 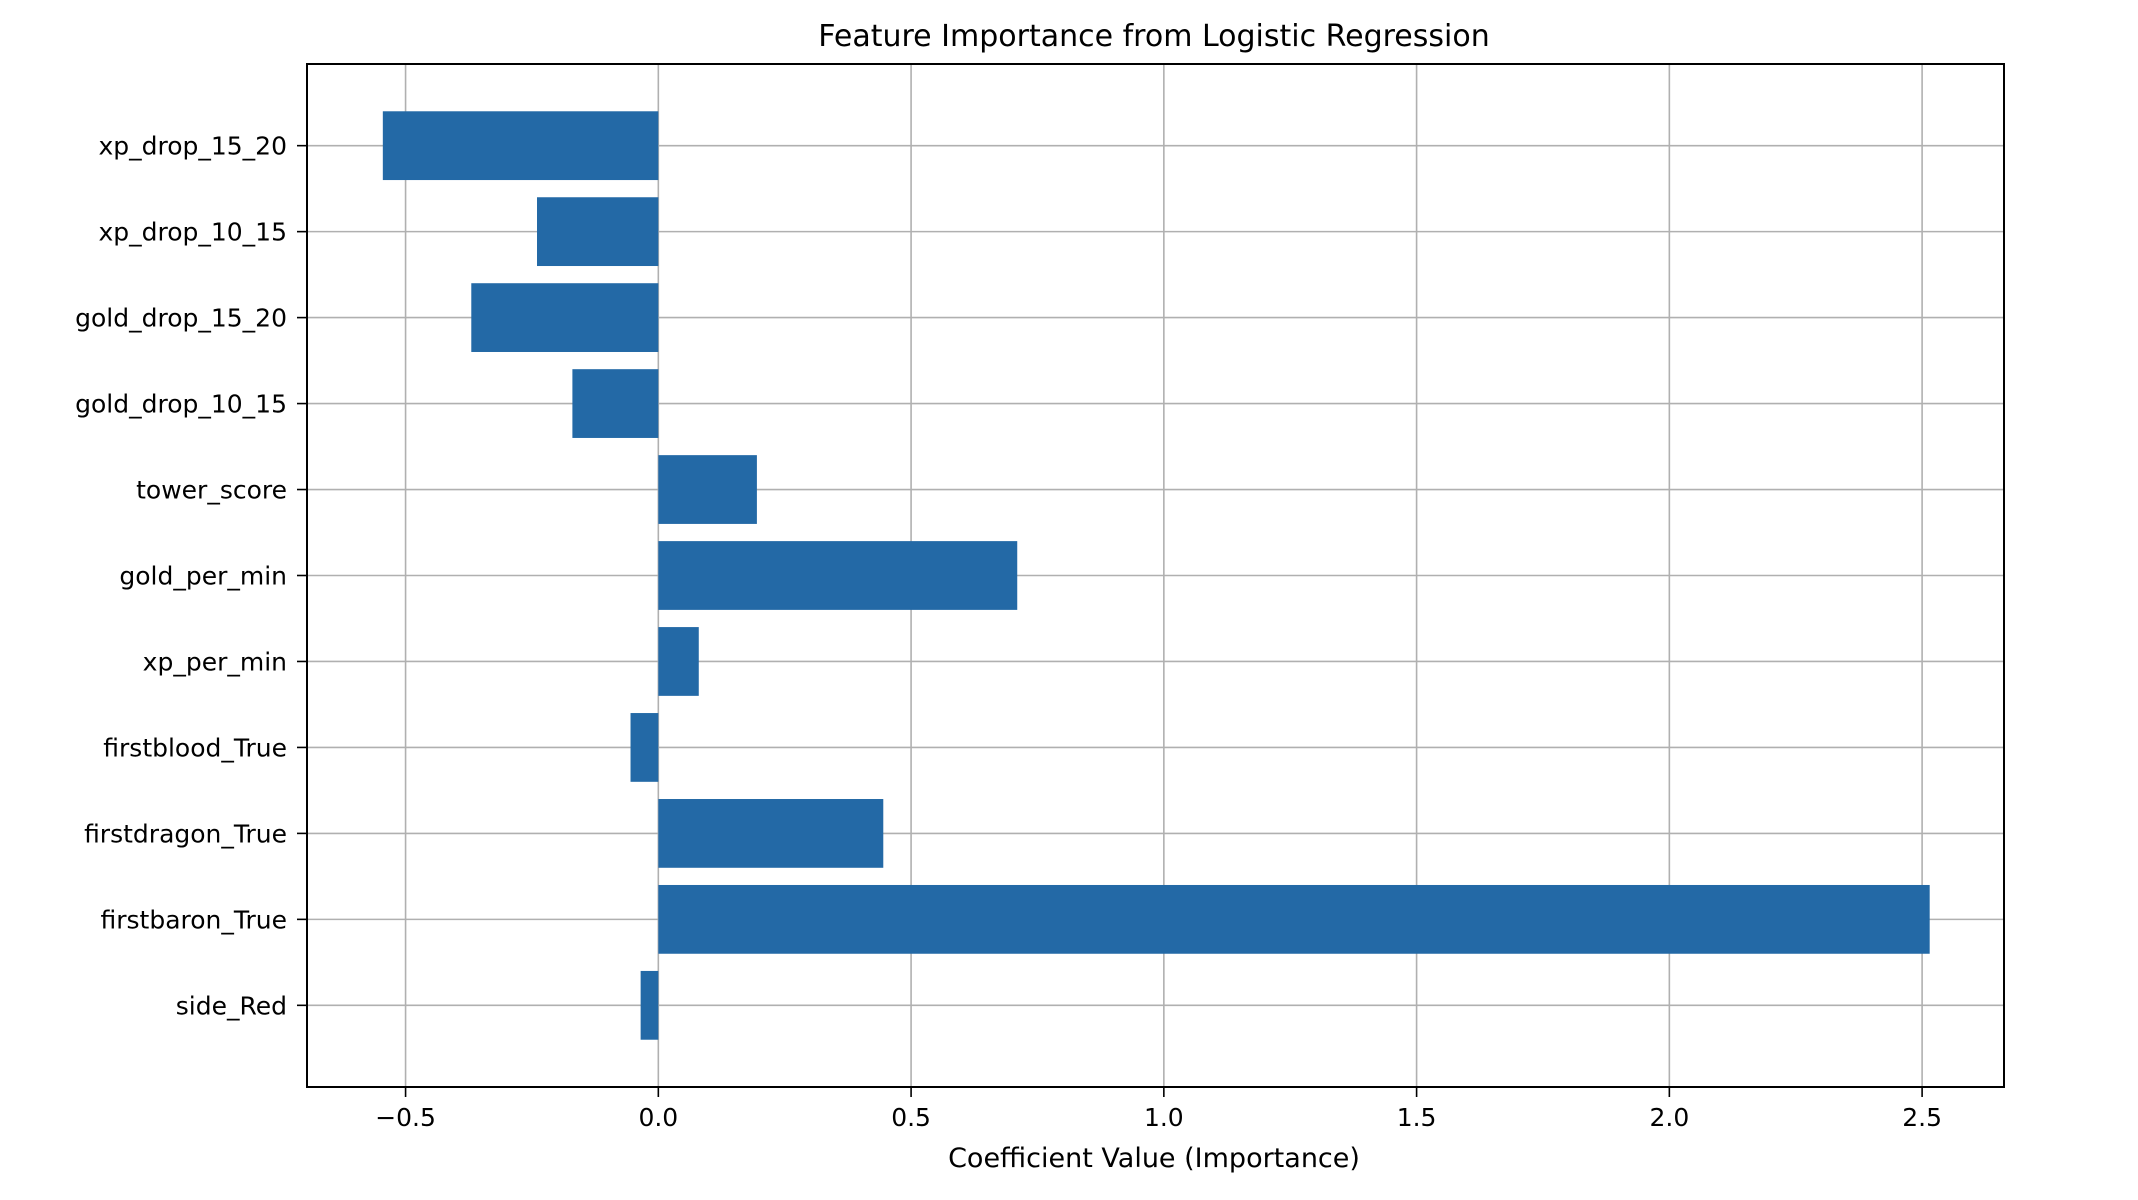 What do you see at coordinates (203, 576) in the screenshot?
I see `y-tick-label: gold_per_min` at bounding box center [203, 576].